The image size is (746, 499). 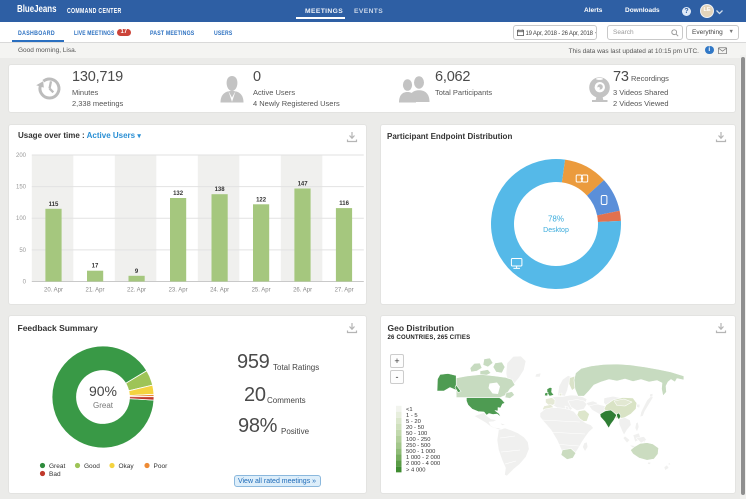 I want to click on svg-text: 122, so click(x=261, y=200).